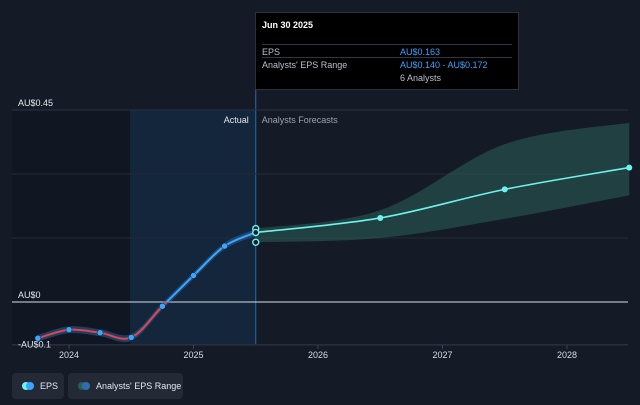 This screenshot has width=640, height=405. Describe the element at coordinates (69, 355) in the screenshot. I see `x-tick-label: 2024` at that location.